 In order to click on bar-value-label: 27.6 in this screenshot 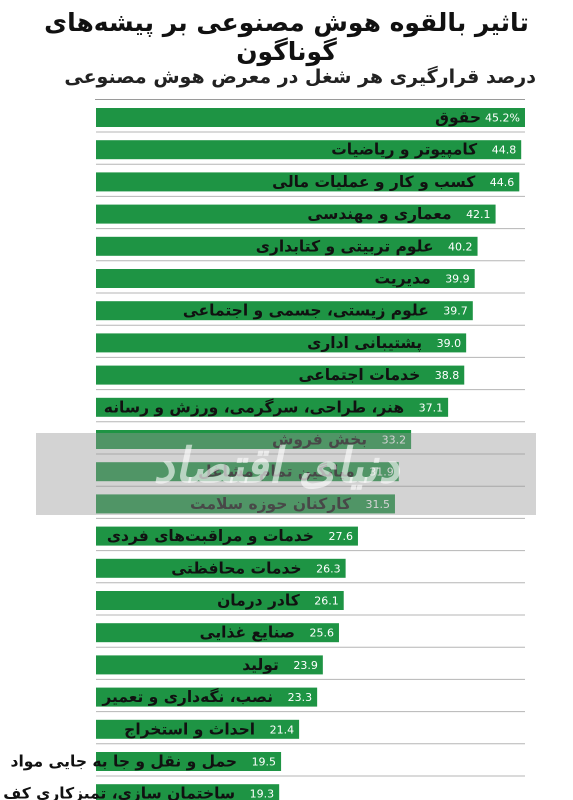, I will do `click(340, 536)`.